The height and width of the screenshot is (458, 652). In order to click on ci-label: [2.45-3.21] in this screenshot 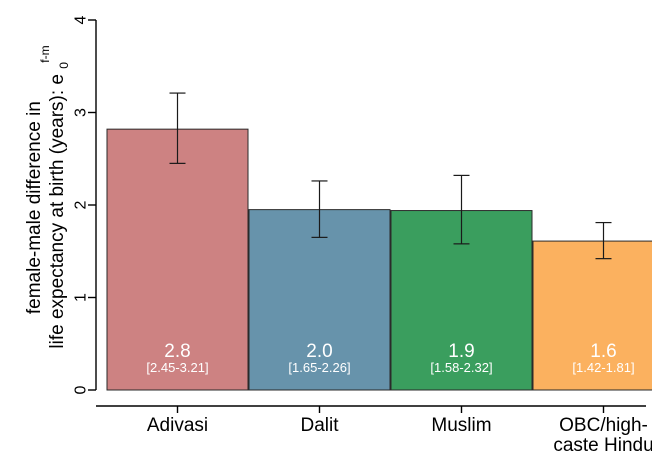, I will do `click(177, 367)`.